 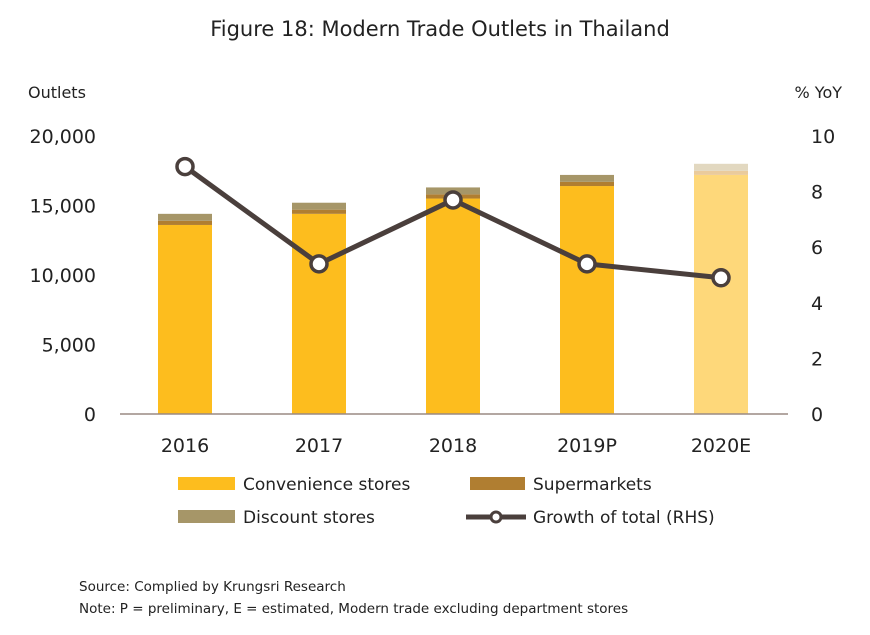 What do you see at coordinates (319, 206) in the screenshot?
I see `bar-discount-stores-2017` at bounding box center [319, 206].